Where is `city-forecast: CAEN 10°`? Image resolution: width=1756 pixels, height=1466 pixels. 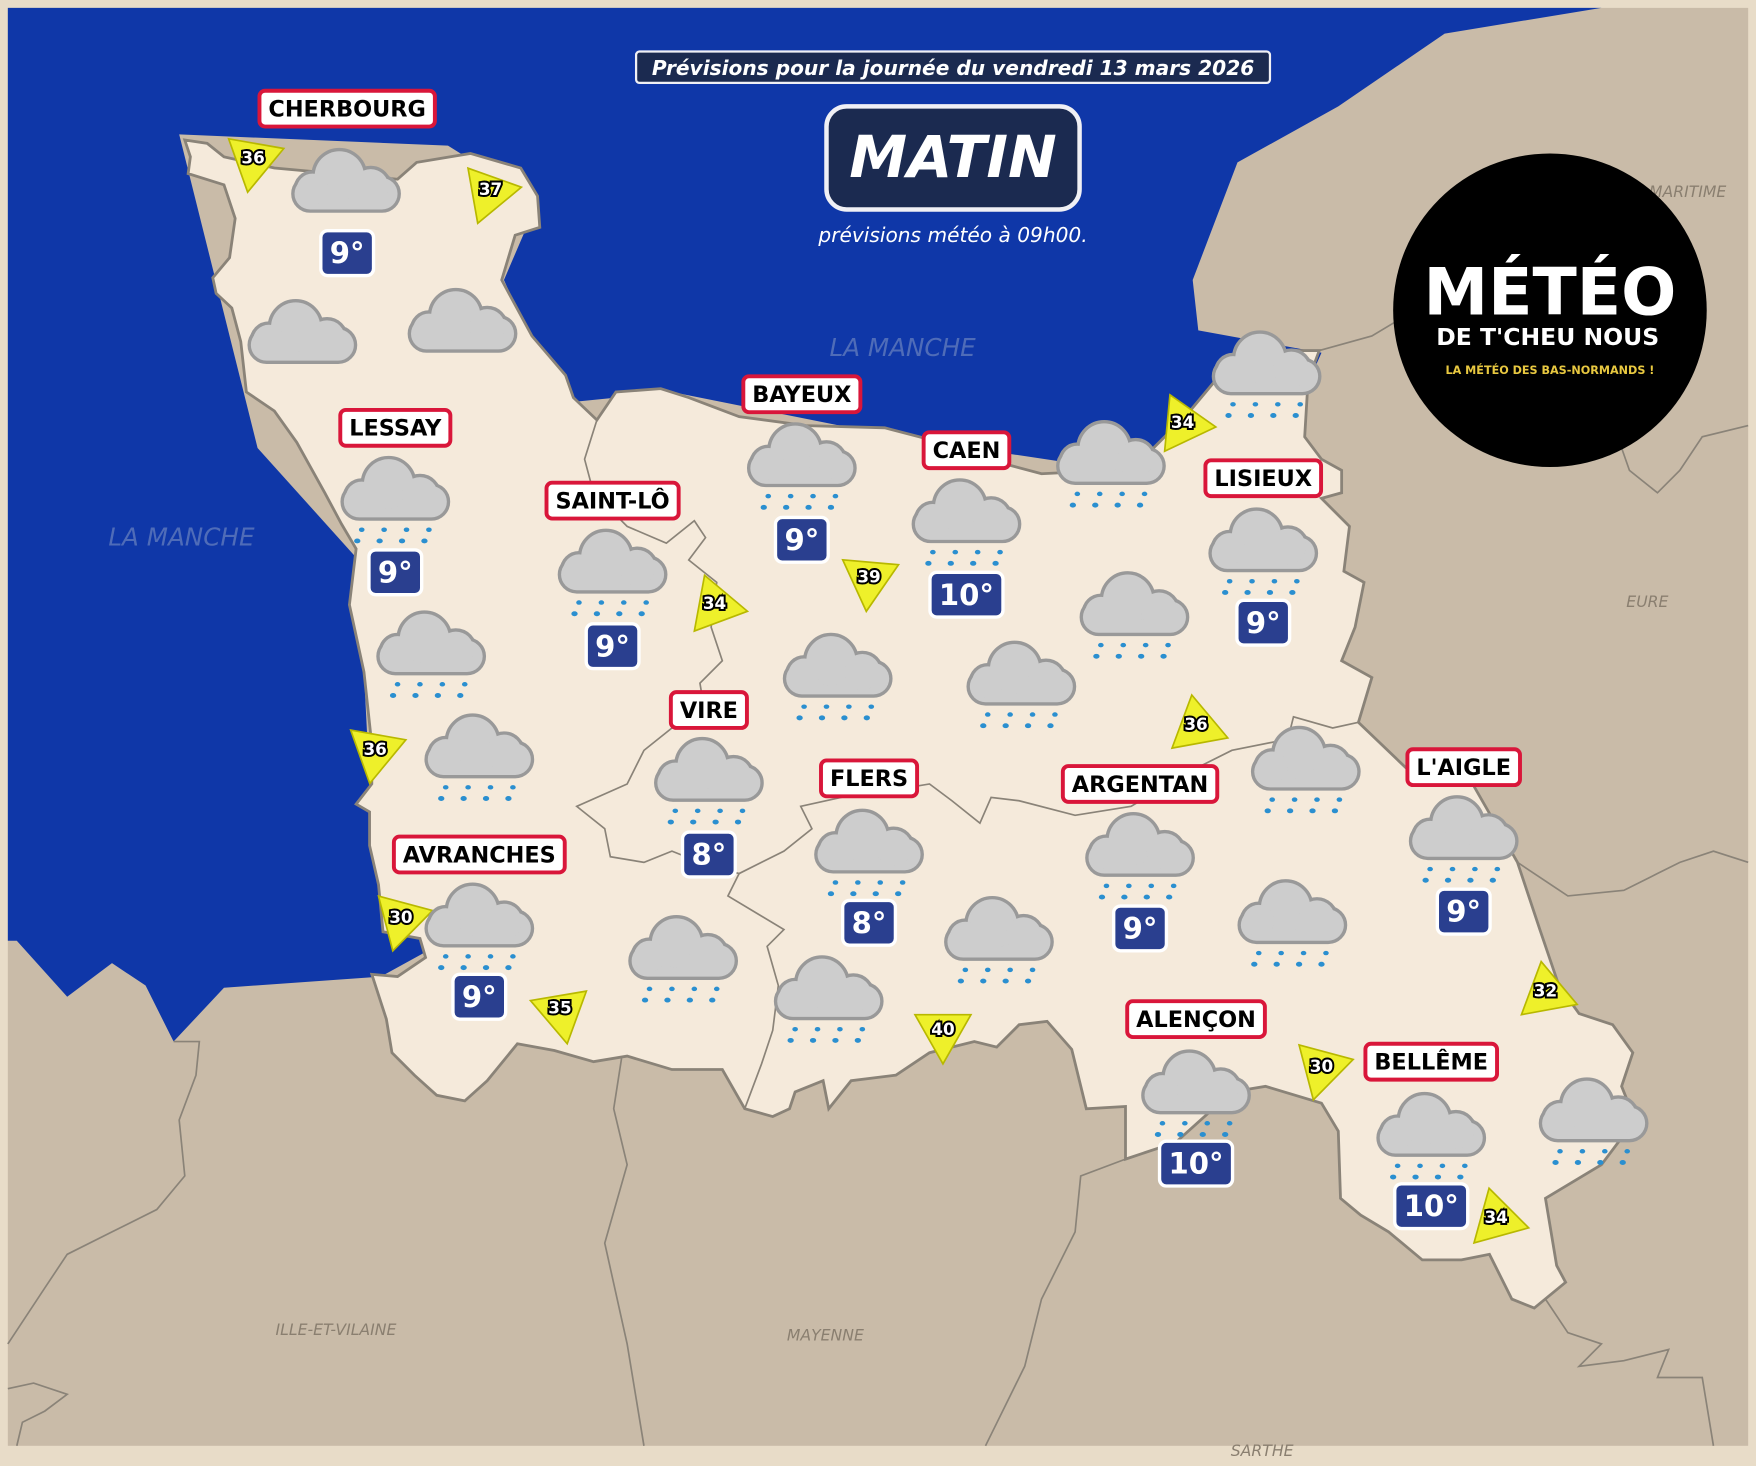 city-forecast: CAEN 10° is located at coordinates (966, 524).